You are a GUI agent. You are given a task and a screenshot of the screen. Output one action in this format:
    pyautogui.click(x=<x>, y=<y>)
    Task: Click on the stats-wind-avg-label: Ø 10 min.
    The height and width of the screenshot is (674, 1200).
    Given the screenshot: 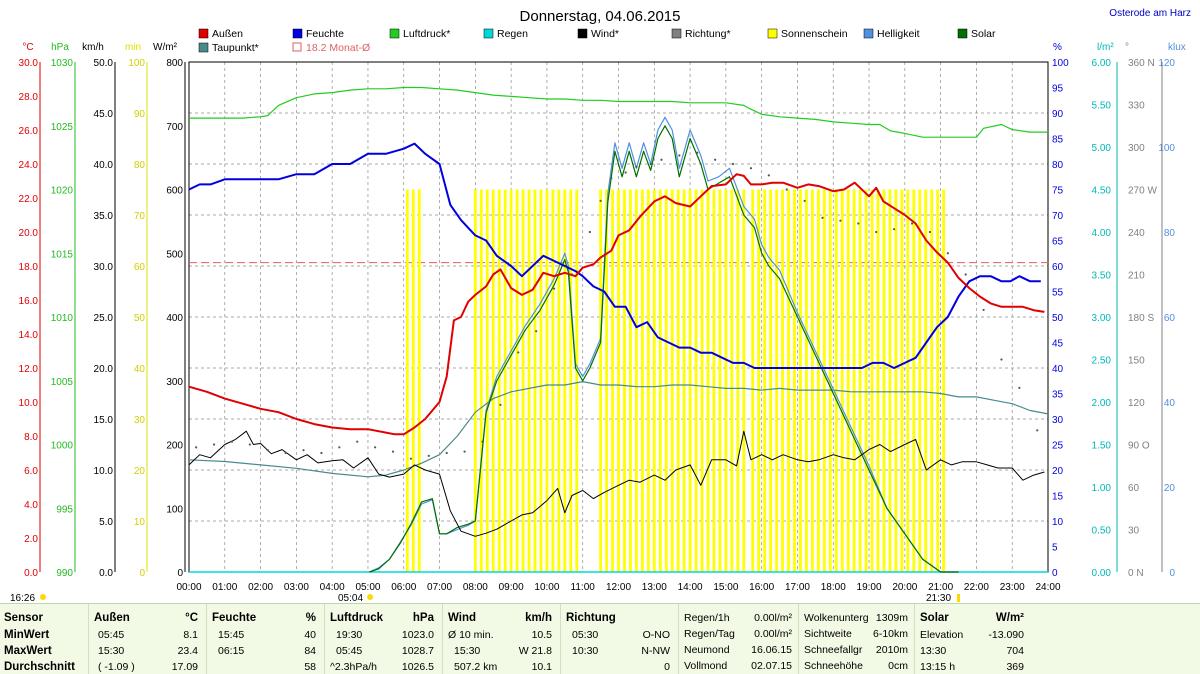 What is the action you would take?
    pyautogui.click(x=471, y=635)
    